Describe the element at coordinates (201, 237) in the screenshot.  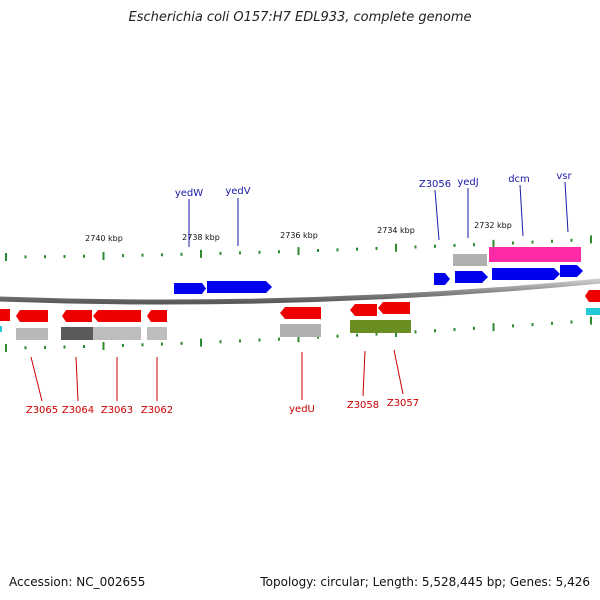
I see `scale-label: 2738 kbp` at that location.